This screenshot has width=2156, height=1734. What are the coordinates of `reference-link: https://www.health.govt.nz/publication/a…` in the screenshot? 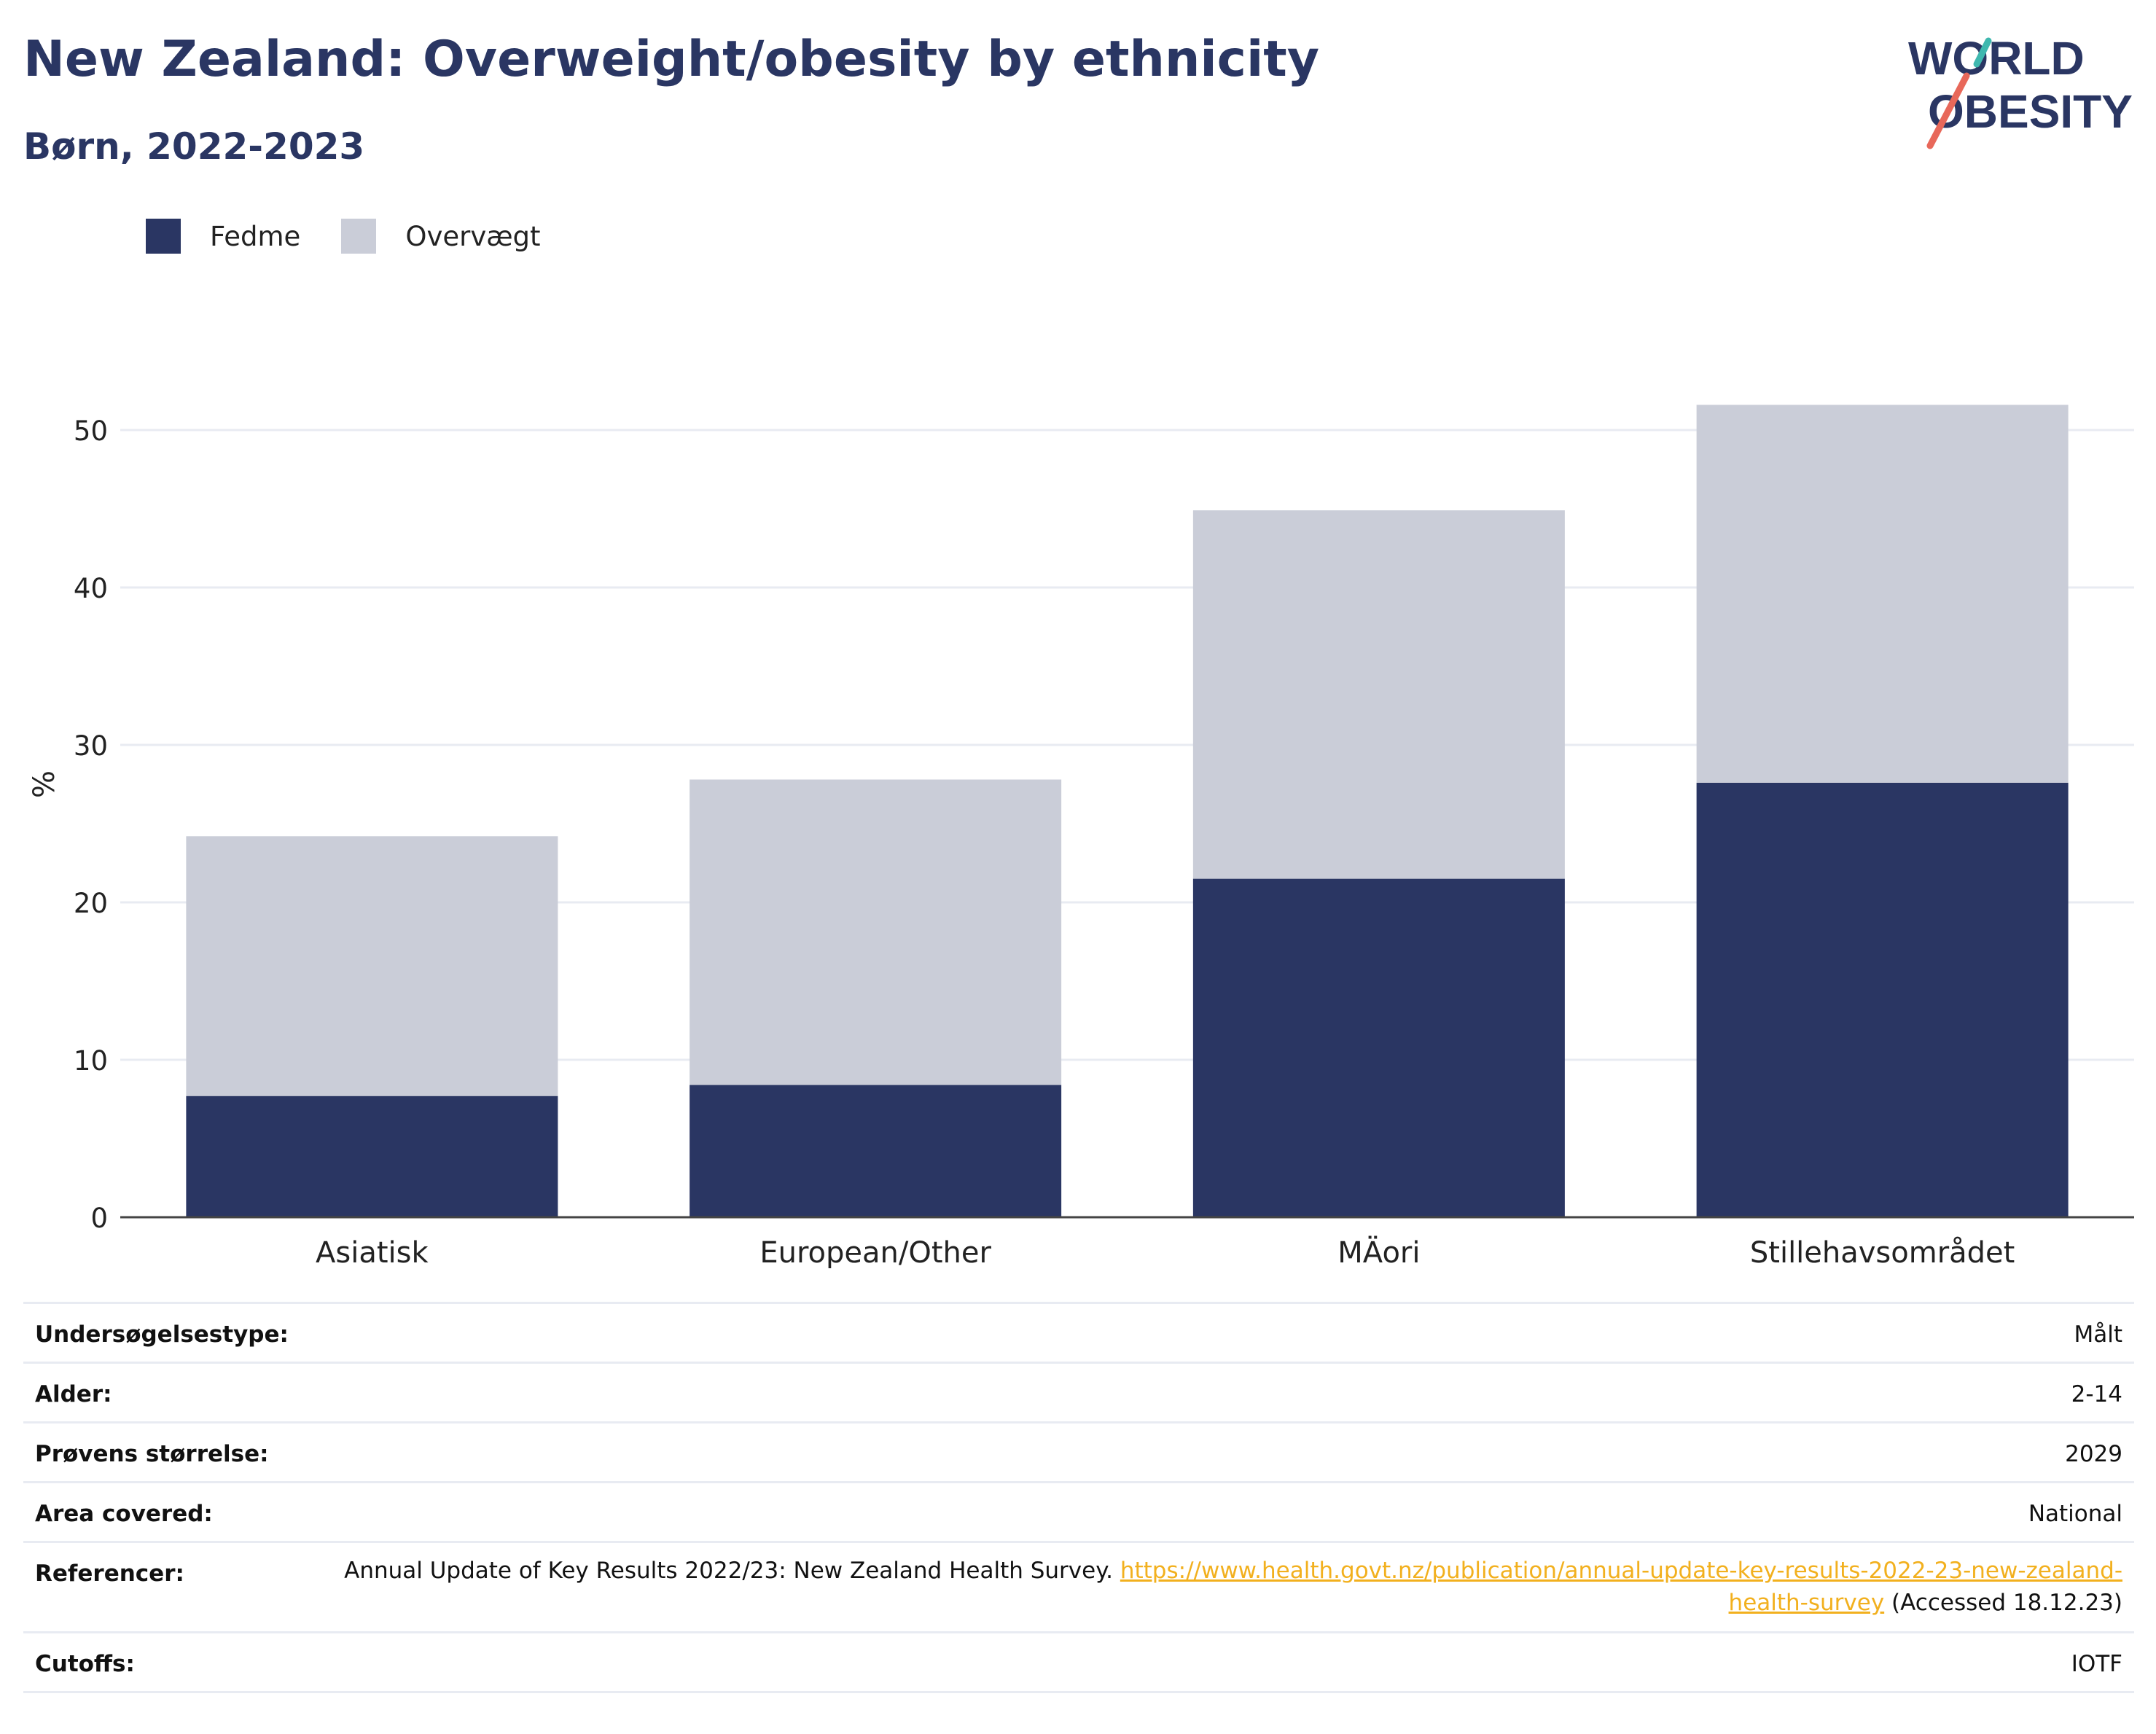 It's located at (1621, 1587).